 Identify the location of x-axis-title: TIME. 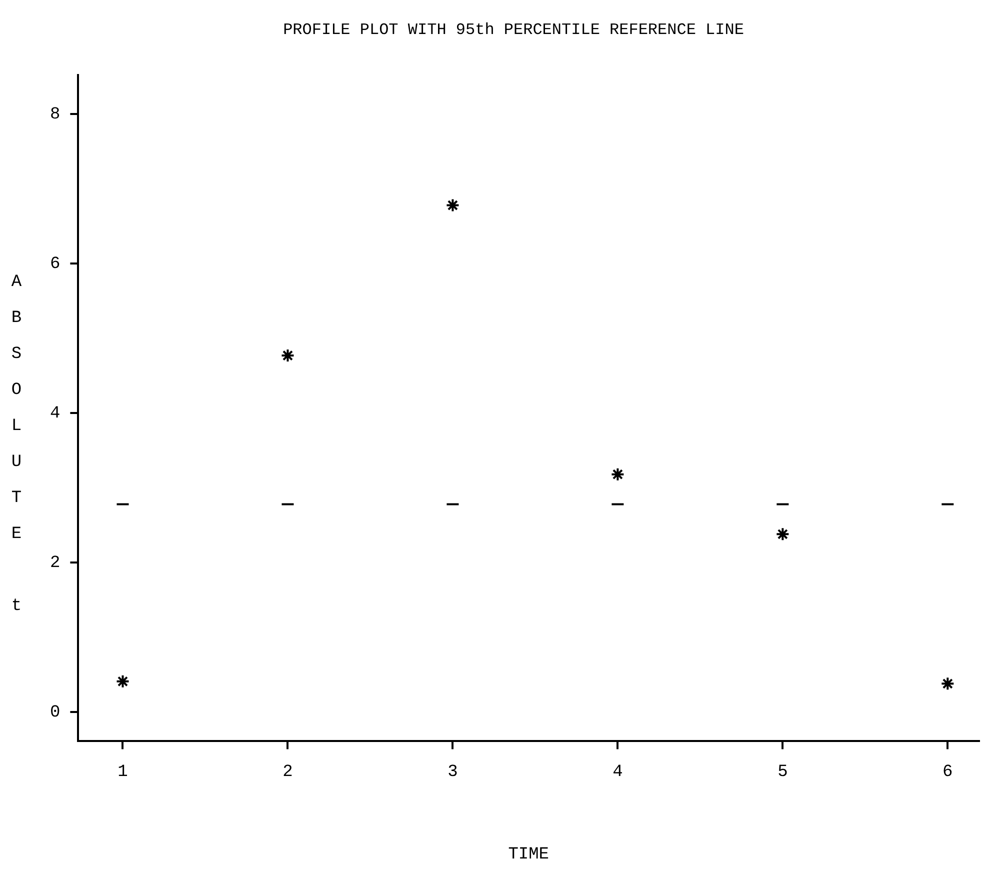
(529, 854).